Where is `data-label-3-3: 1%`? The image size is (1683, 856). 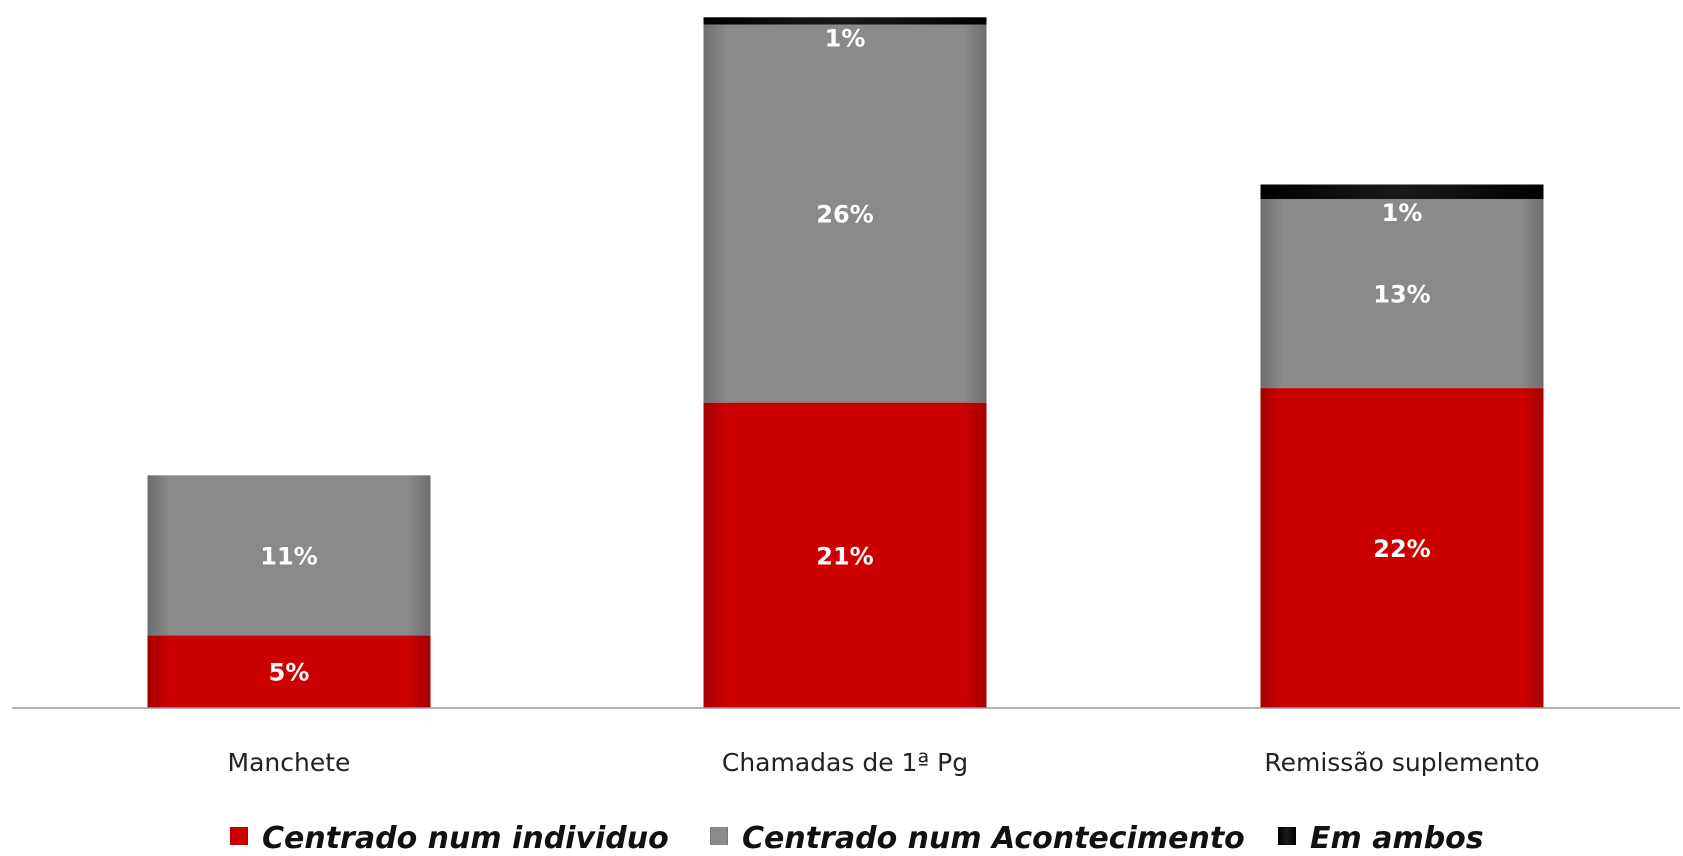 data-label-3-3: 1% is located at coordinates (1402, 213).